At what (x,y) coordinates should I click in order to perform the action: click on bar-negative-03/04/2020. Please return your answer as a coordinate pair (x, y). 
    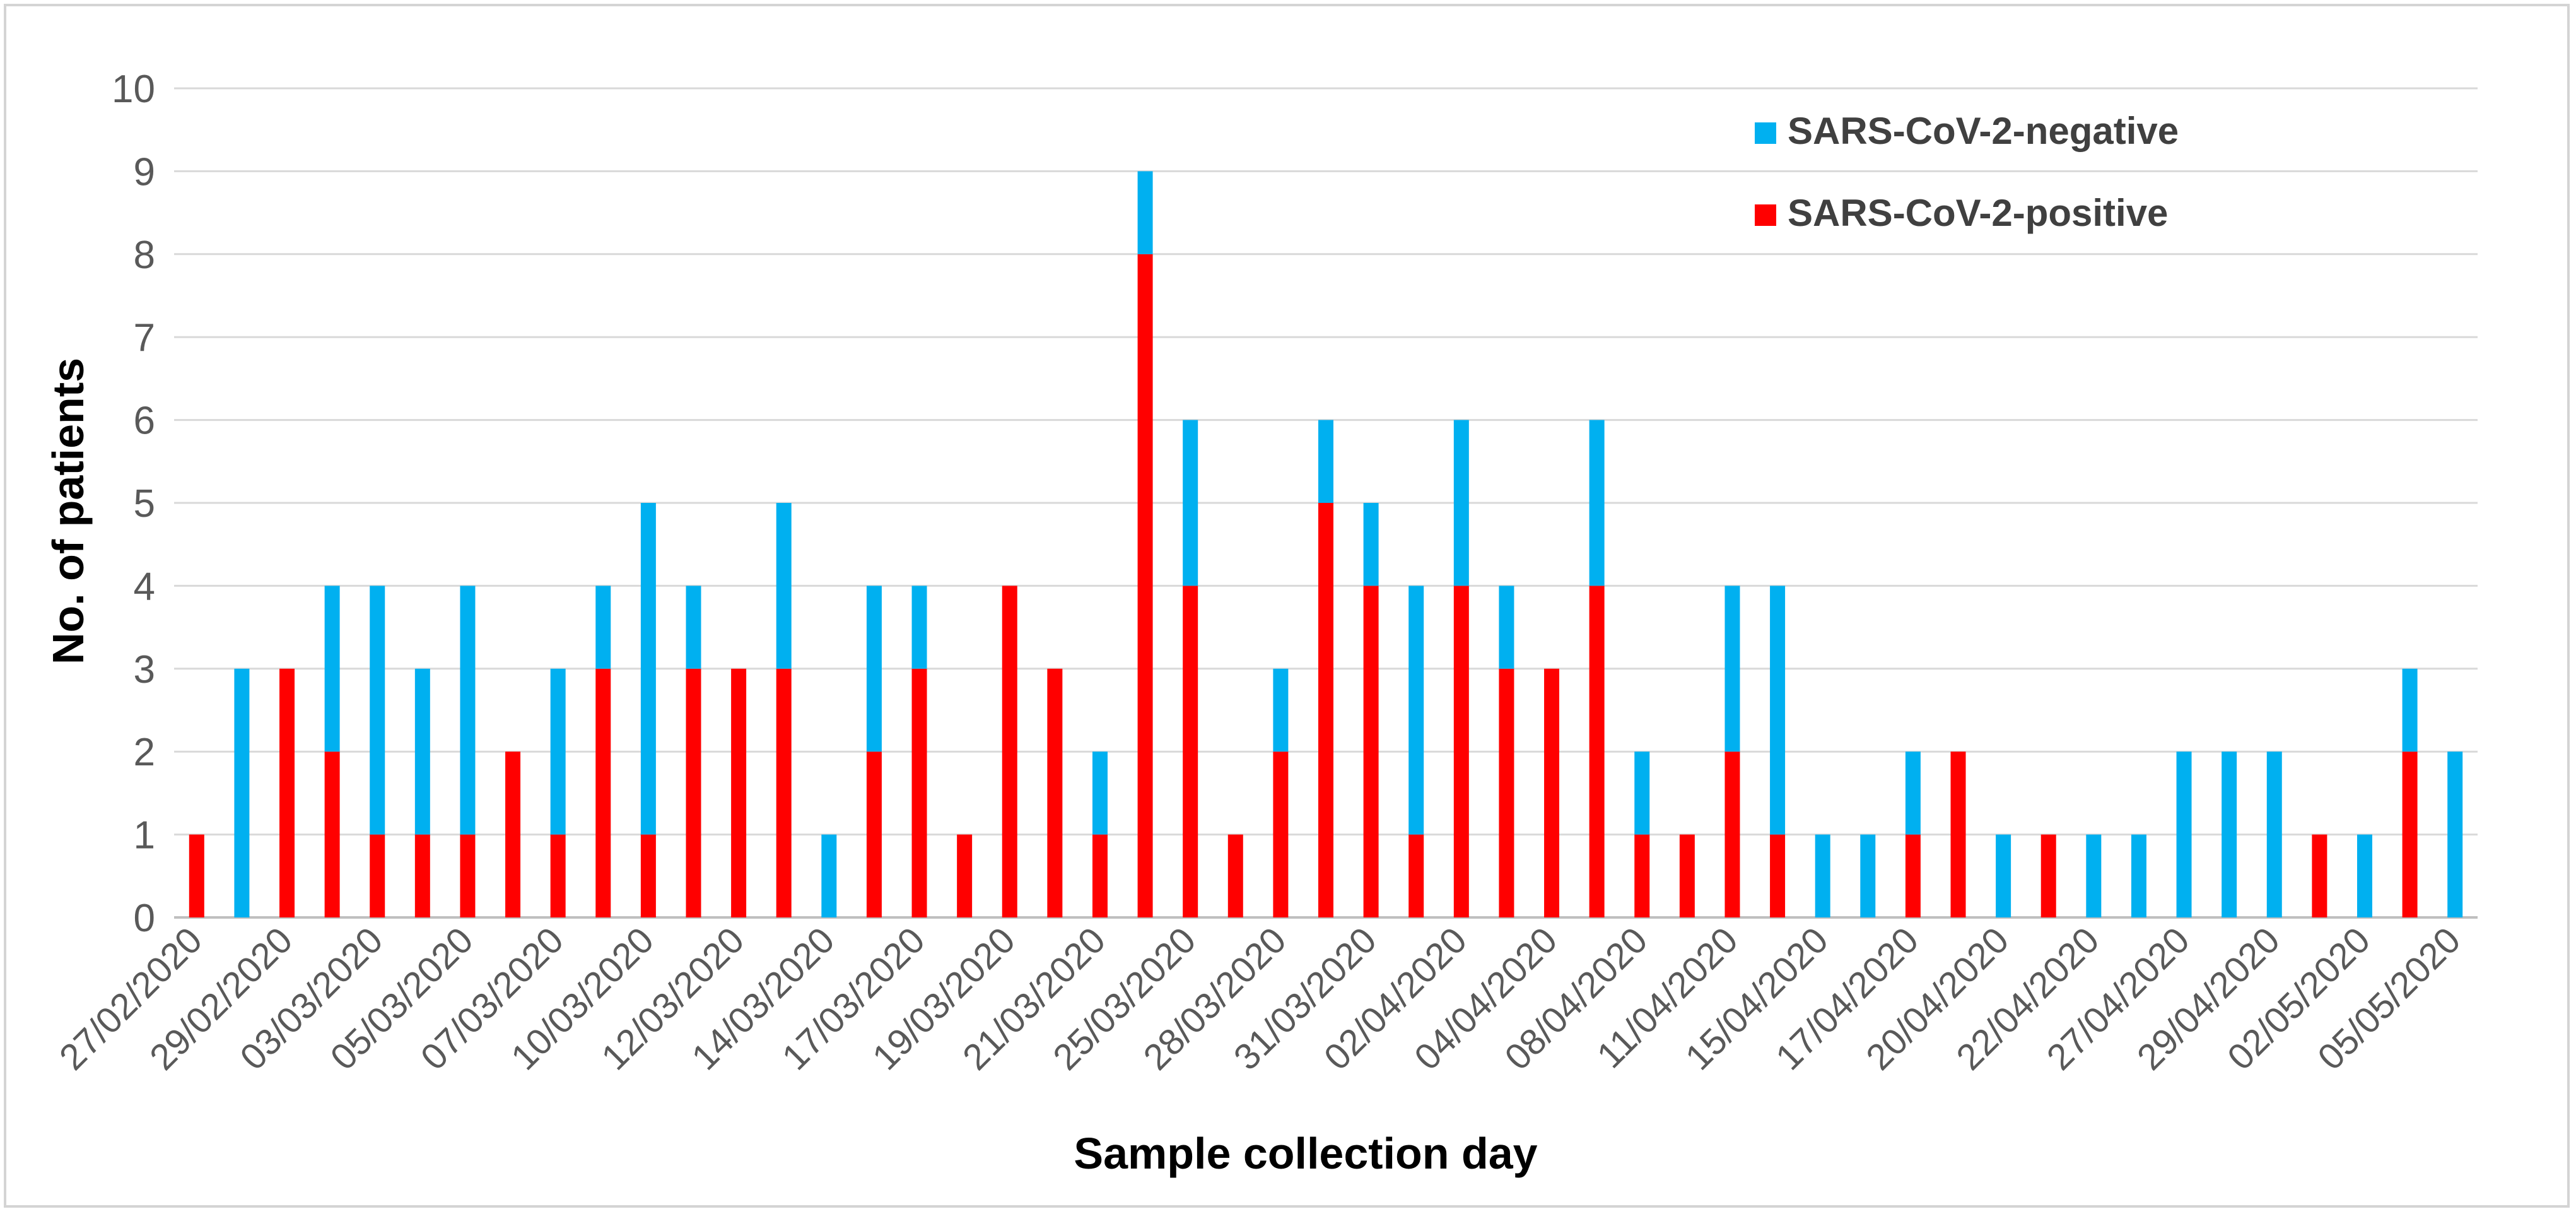
    Looking at the image, I should click on (1506, 627).